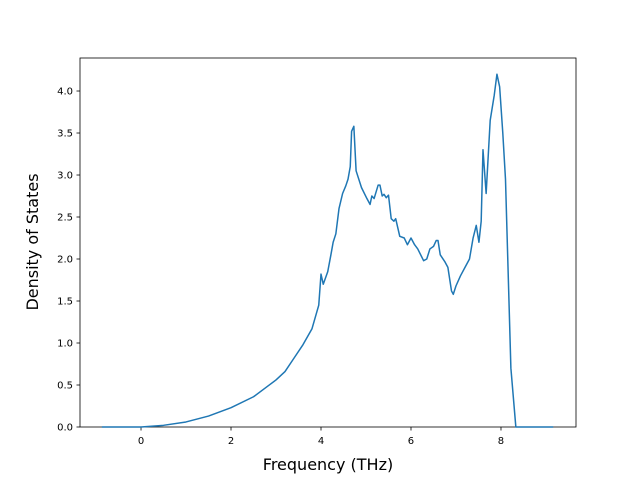 The width and height of the screenshot is (640, 480). I want to click on x-axis-label: Frequency (THz), so click(328, 464).